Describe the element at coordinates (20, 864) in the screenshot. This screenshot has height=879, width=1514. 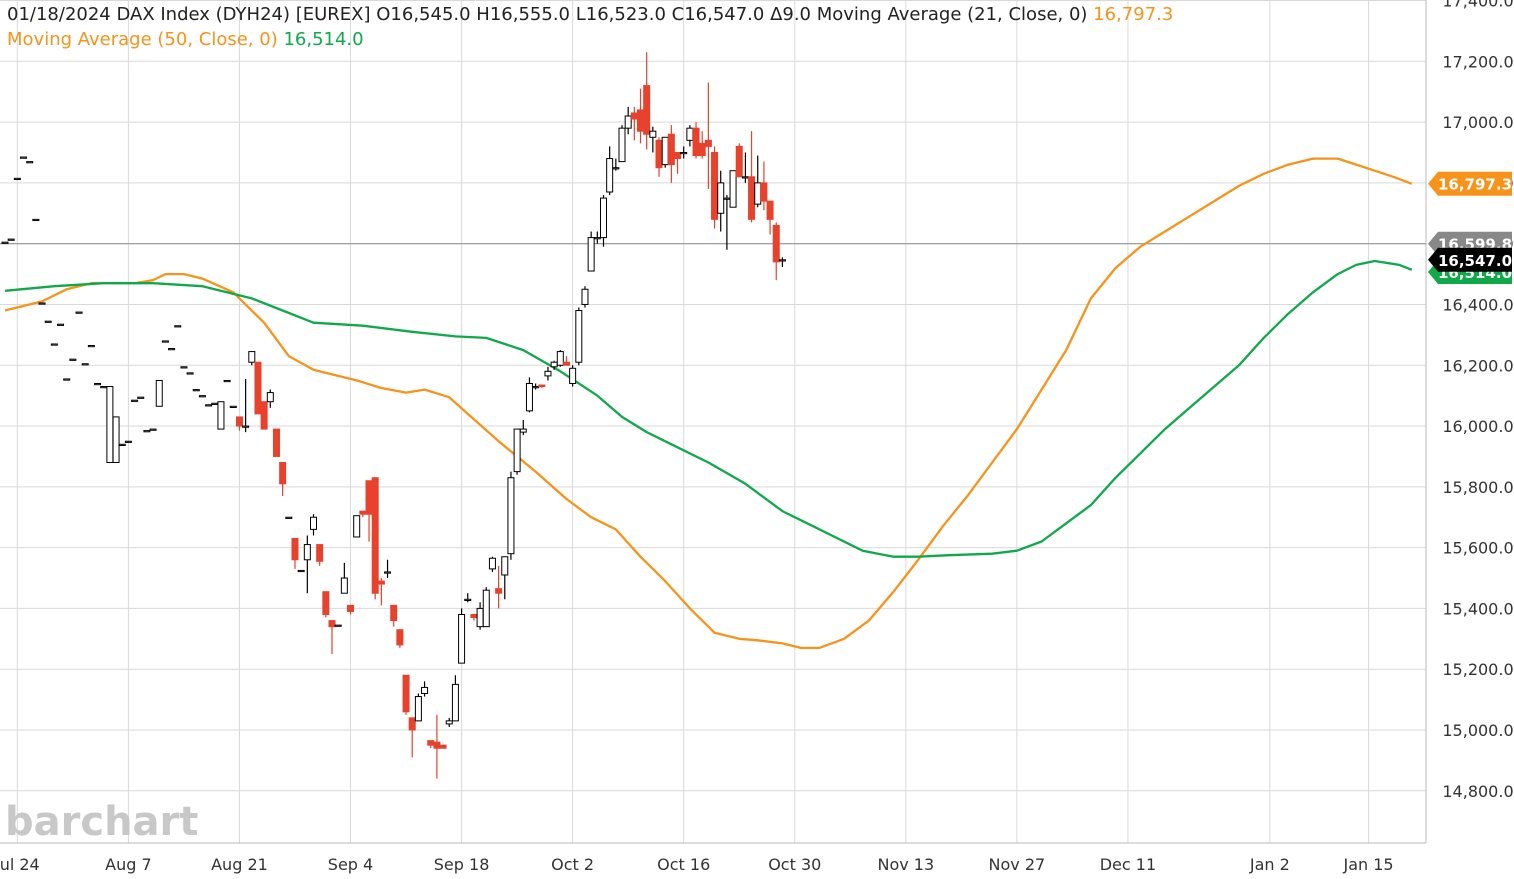
I see `x-tick-label: Jul 24` at that location.